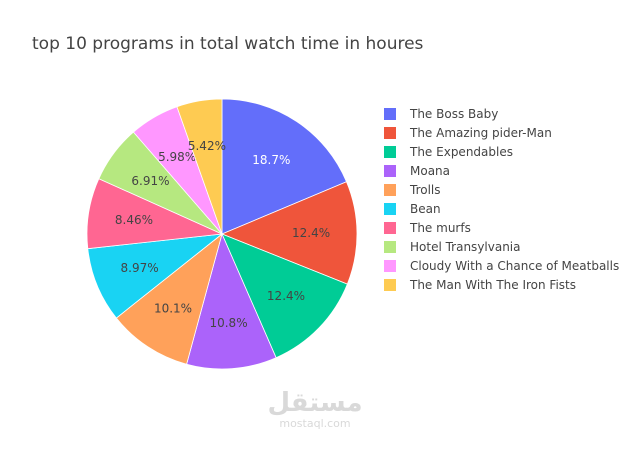 The width and height of the screenshot is (637, 450). I want to click on watermark: مستقل mostaql.com, so click(315, 409).